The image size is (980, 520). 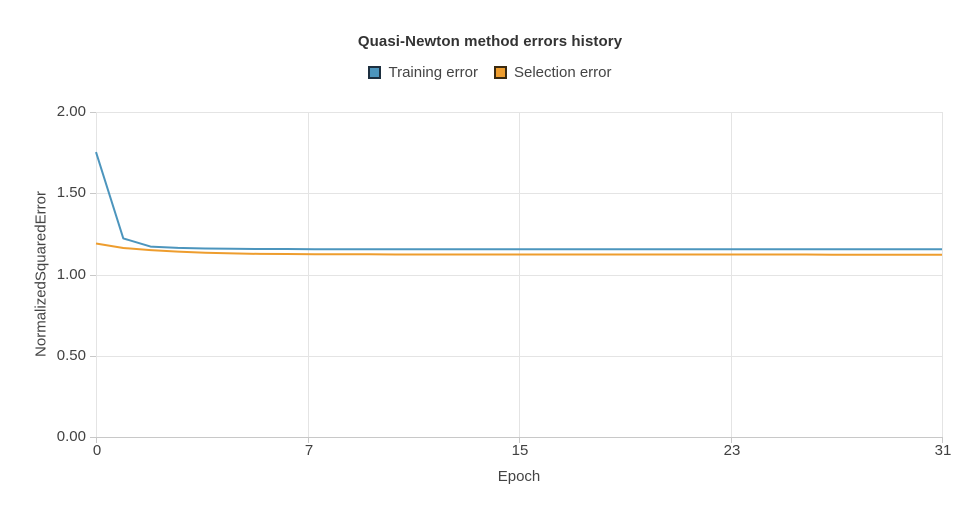 What do you see at coordinates (500, 72) in the screenshot?
I see `selection-error-swatch-icon` at bounding box center [500, 72].